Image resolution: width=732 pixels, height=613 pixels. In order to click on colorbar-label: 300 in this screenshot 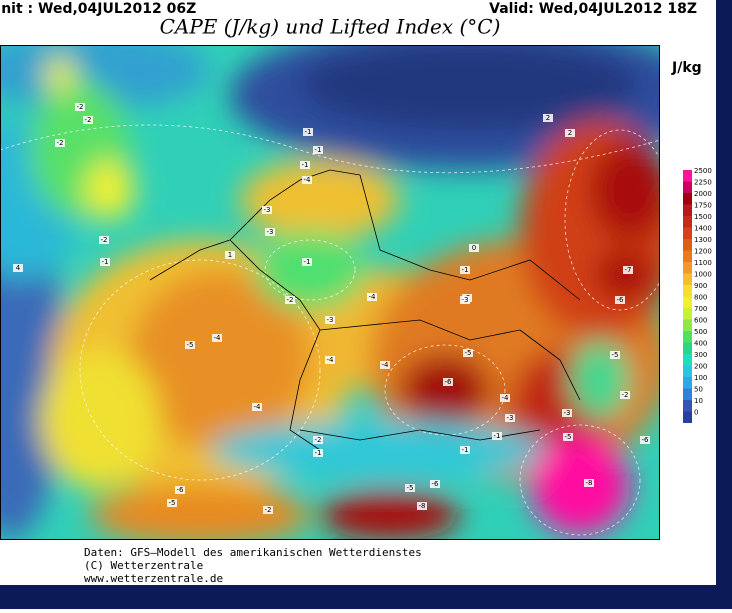, I will do `click(700, 355)`.